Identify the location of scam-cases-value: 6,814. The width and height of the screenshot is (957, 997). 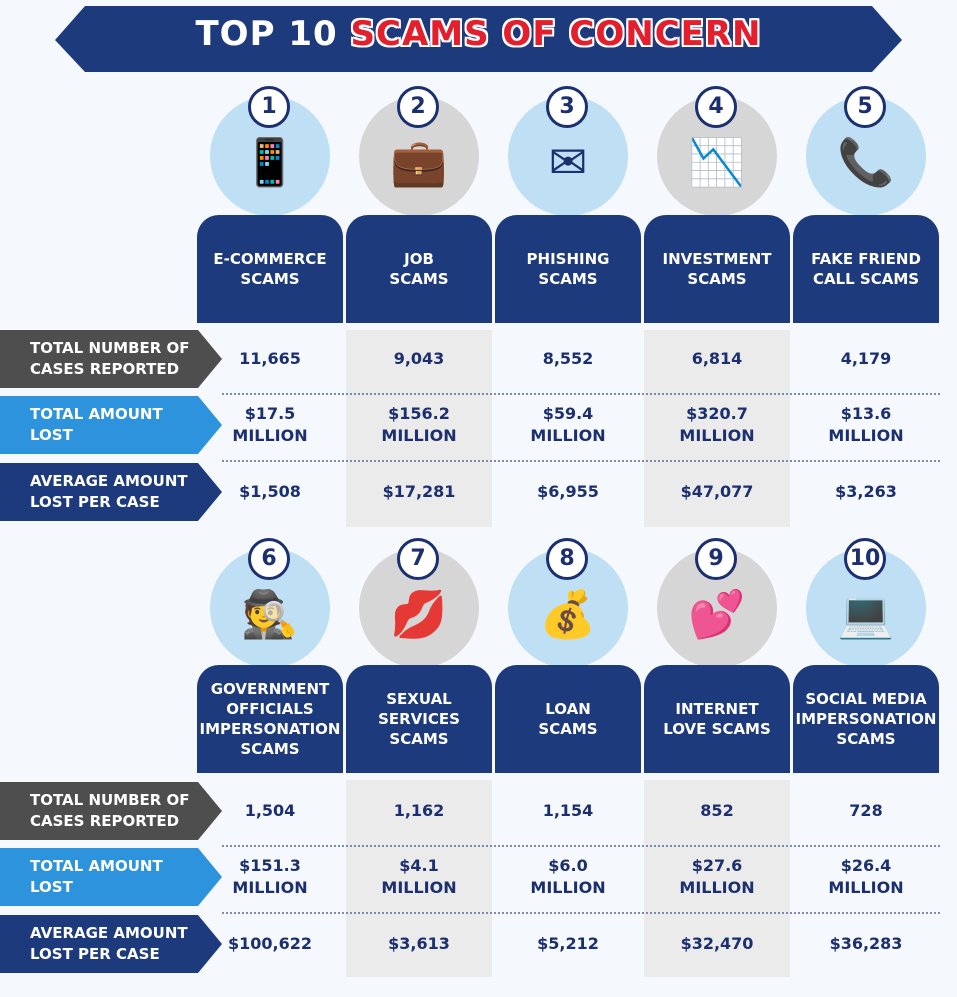
(717, 358).